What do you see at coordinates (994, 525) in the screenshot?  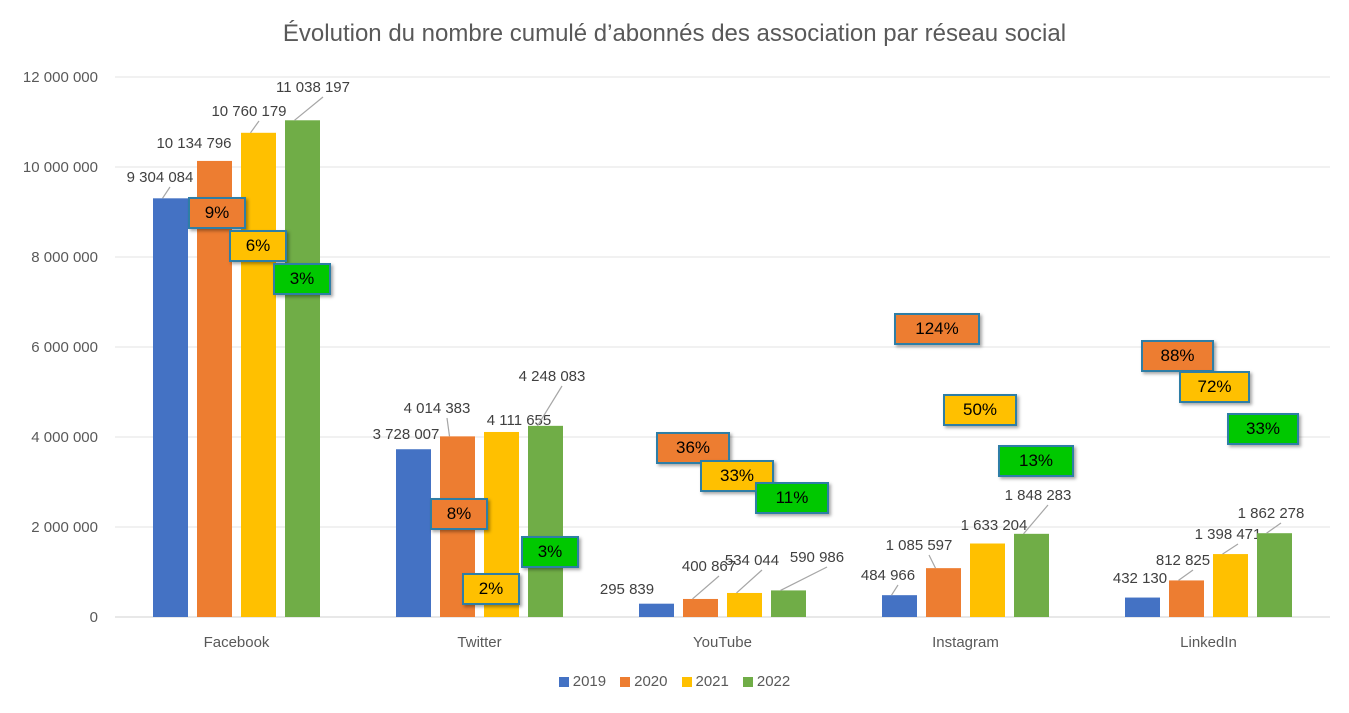 I see `data-label: 1 633 204` at bounding box center [994, 525].